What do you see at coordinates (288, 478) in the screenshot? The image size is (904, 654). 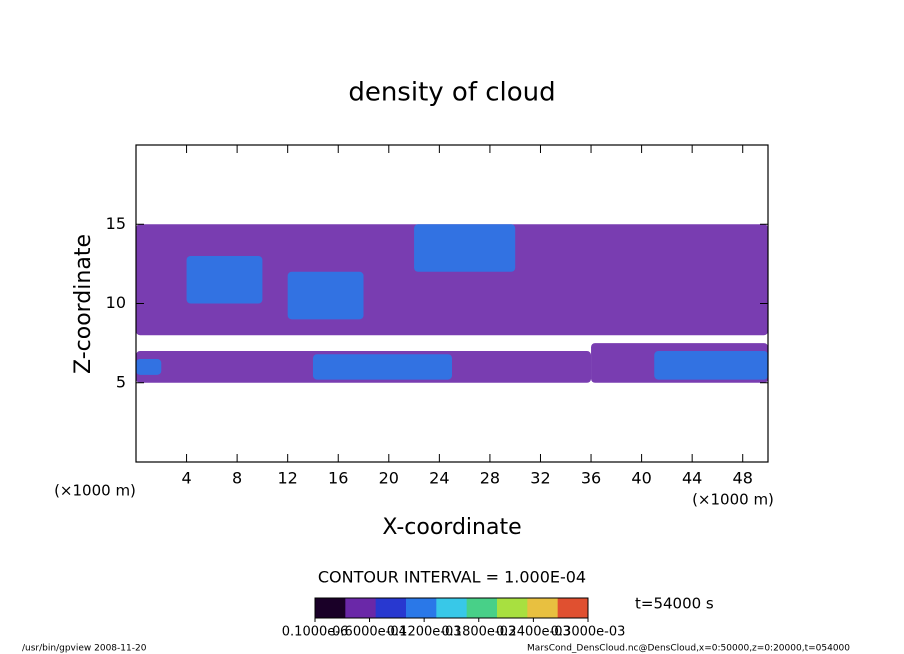 I see `x-tick-label: 12` at bounding box center [288, 478].